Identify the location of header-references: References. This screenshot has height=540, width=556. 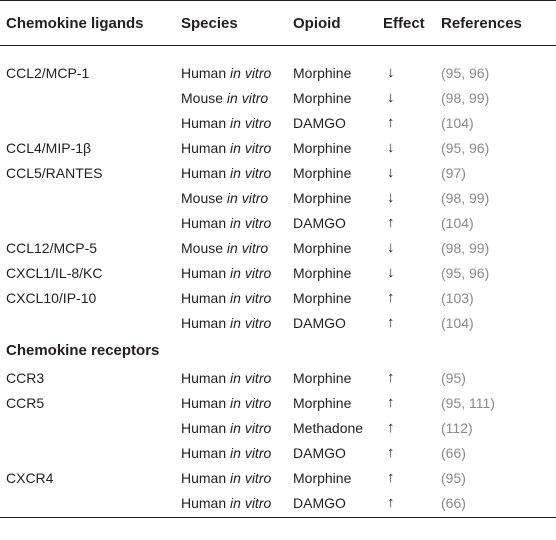
(481, 23).